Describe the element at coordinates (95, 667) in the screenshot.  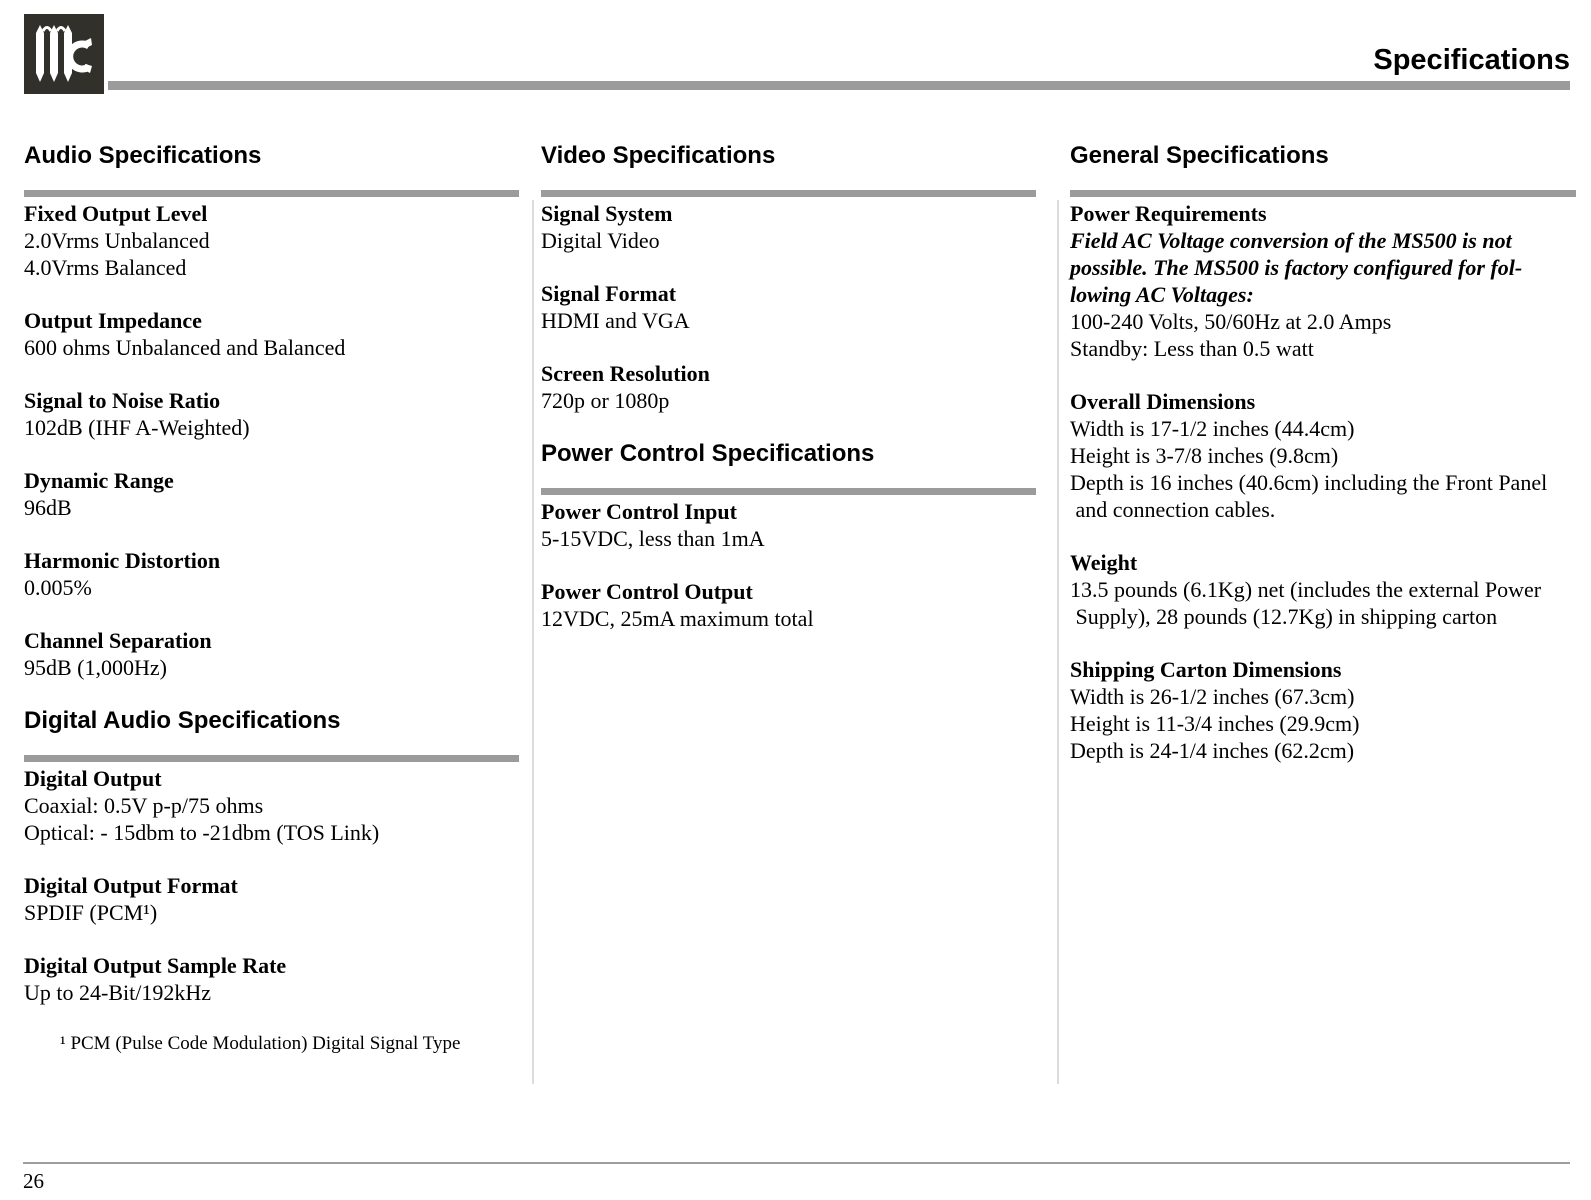
I see `spec-entry-value-line: 95dB (1,000Hz)` at that location.